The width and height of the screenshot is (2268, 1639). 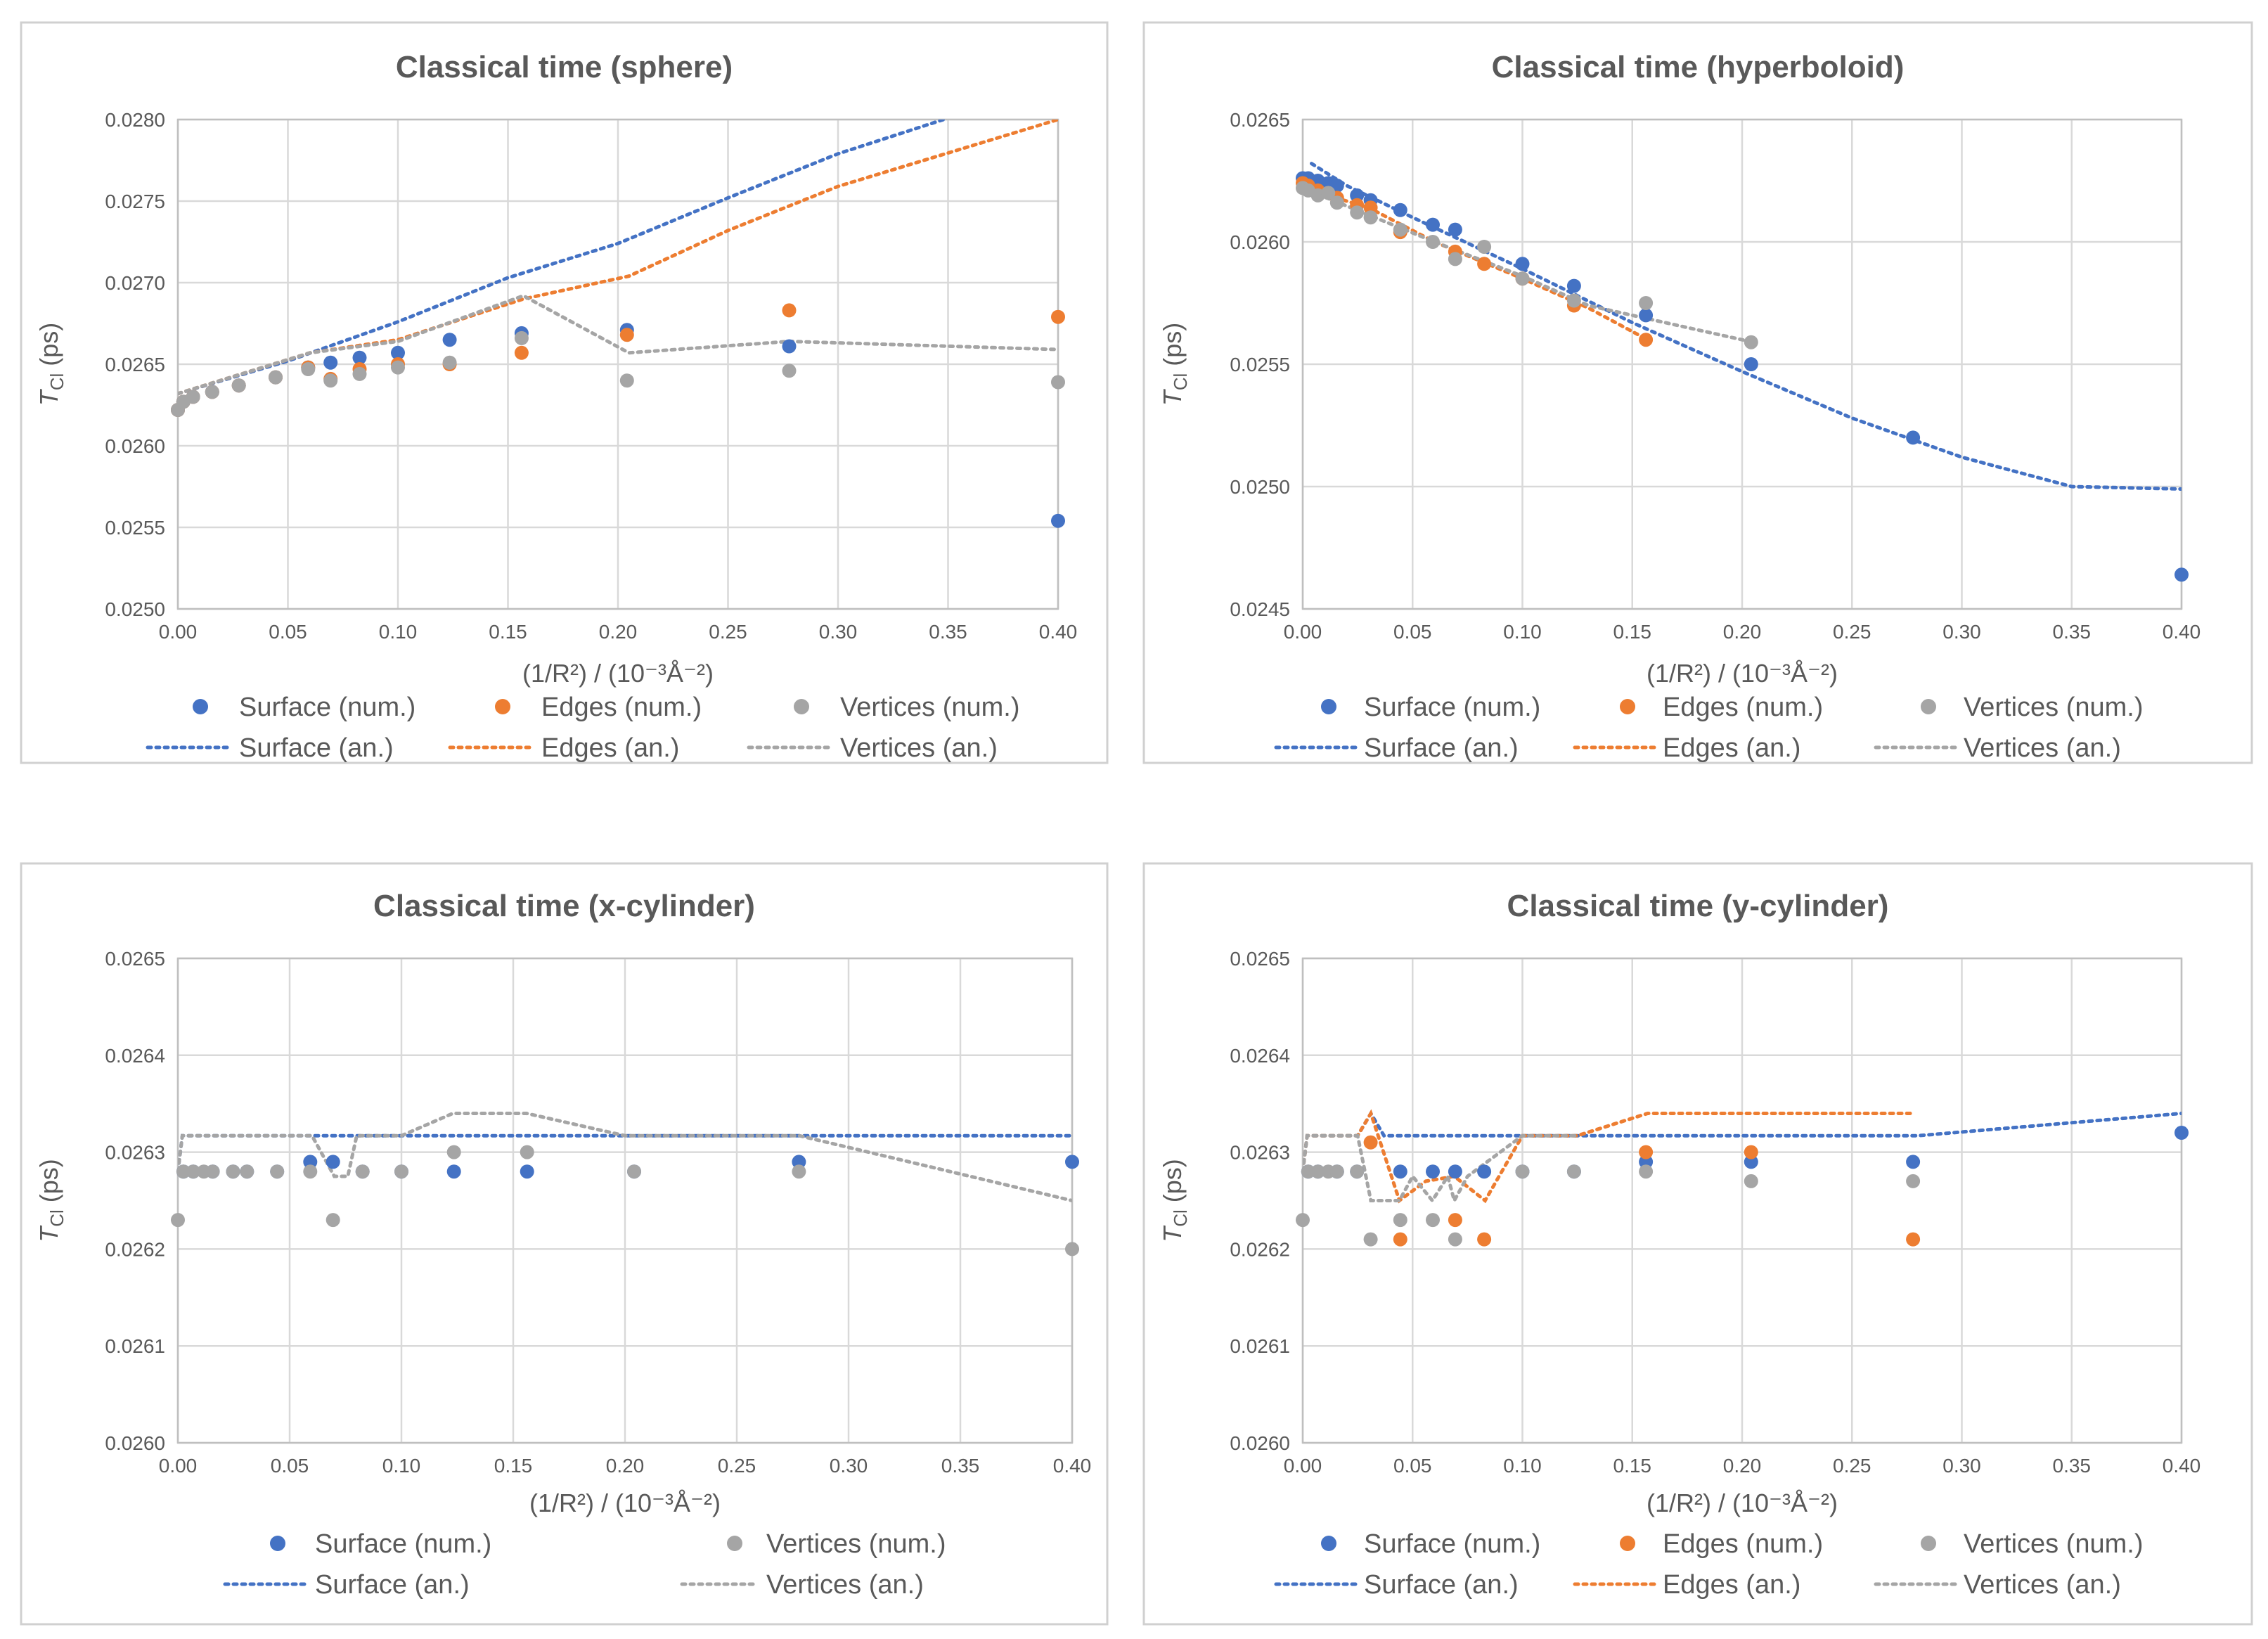 What do you see at coordinates (50, 1200) in the screenshot?
I see `y-axis-label: TCl (ps)` at bounding box center [50, 1200].